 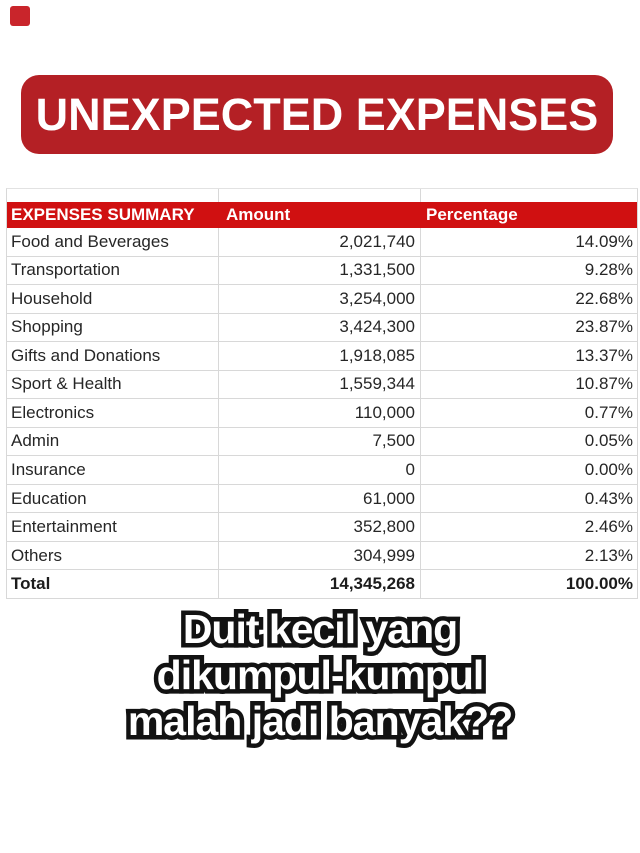 What do you see at coordinates (608, 470) in the screenshot?
I see `row-percentage: 0.00%` at bounding box center [608, 470].